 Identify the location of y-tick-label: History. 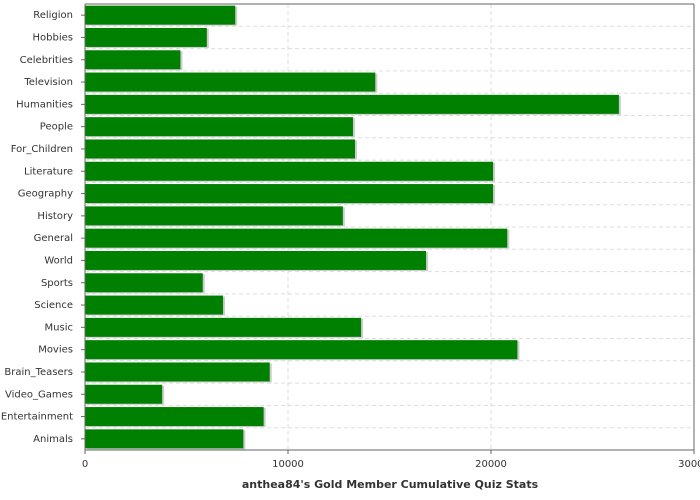
(55, 216).